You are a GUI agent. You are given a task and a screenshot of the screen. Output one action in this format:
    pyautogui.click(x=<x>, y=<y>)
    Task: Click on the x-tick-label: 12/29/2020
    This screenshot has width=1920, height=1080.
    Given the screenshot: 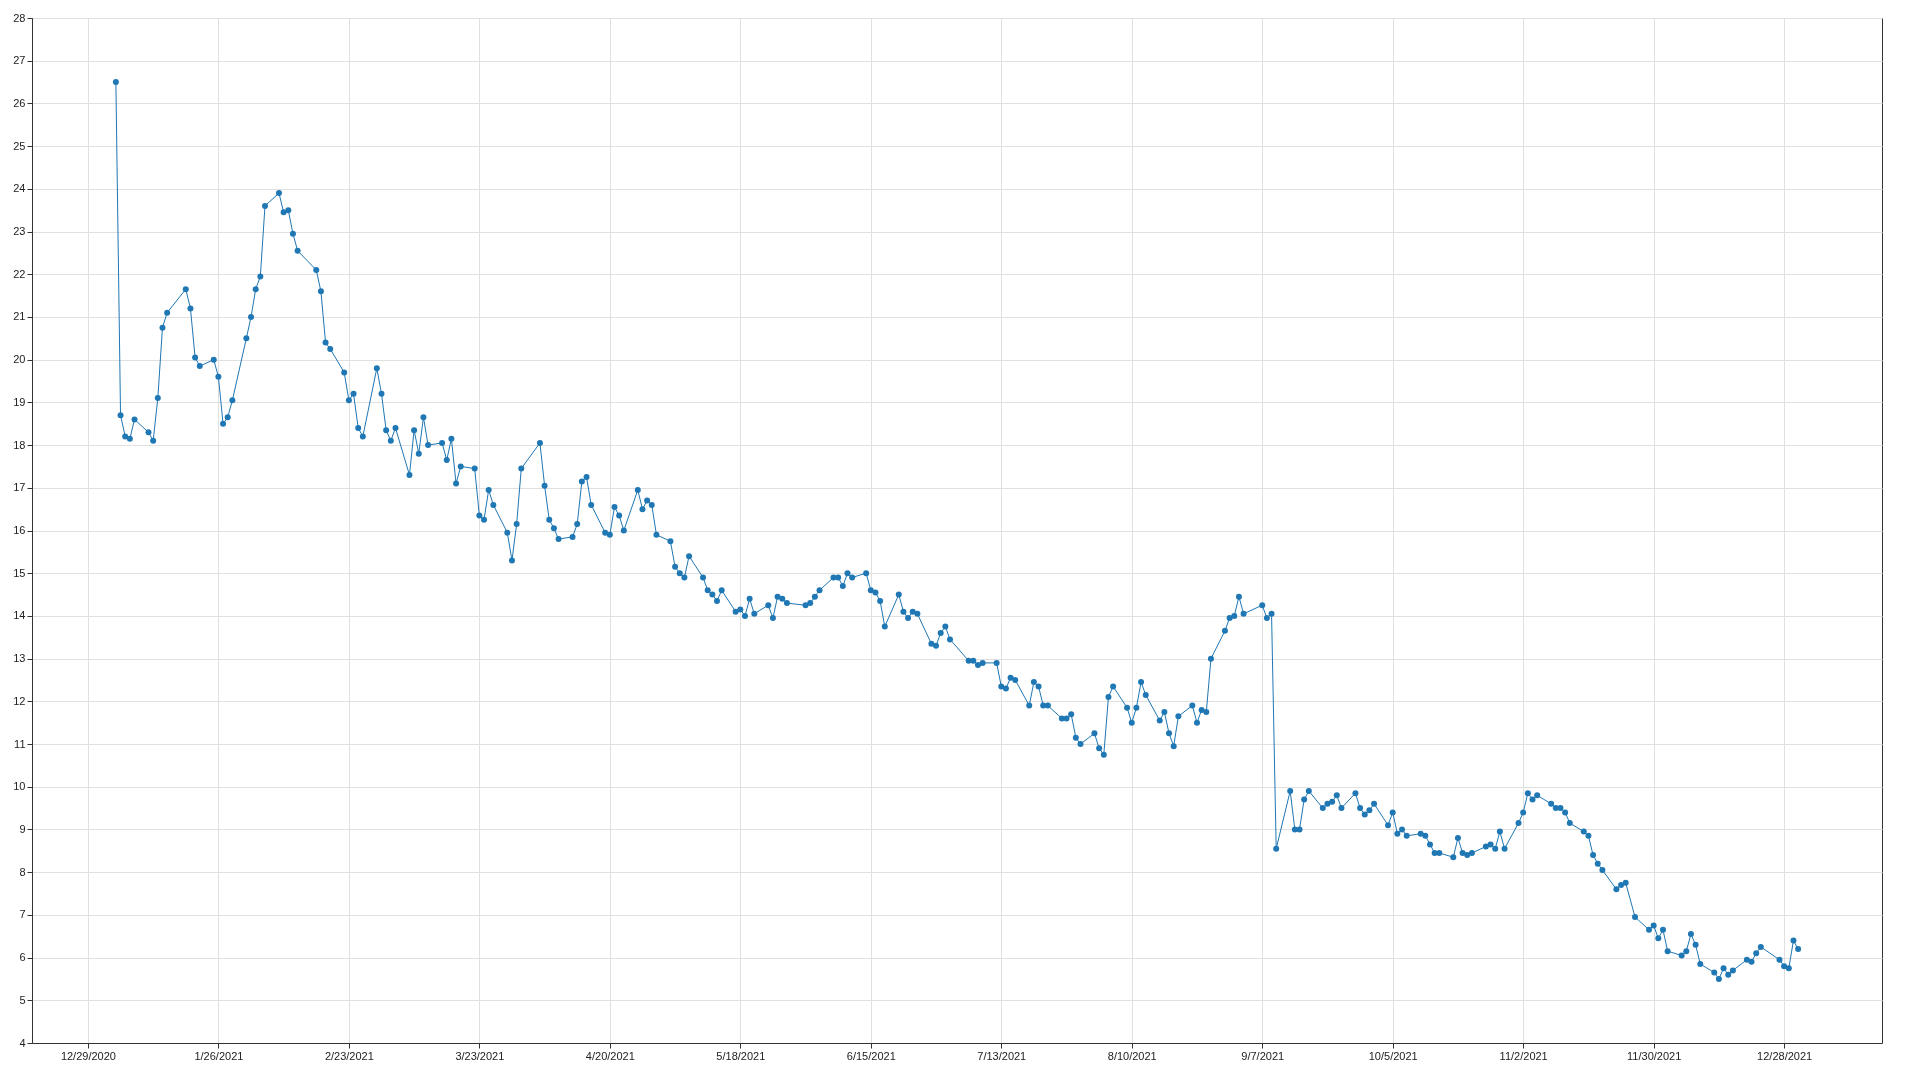 What is the action you would take?
    pyautogui.click(x=88, y=1055)
    